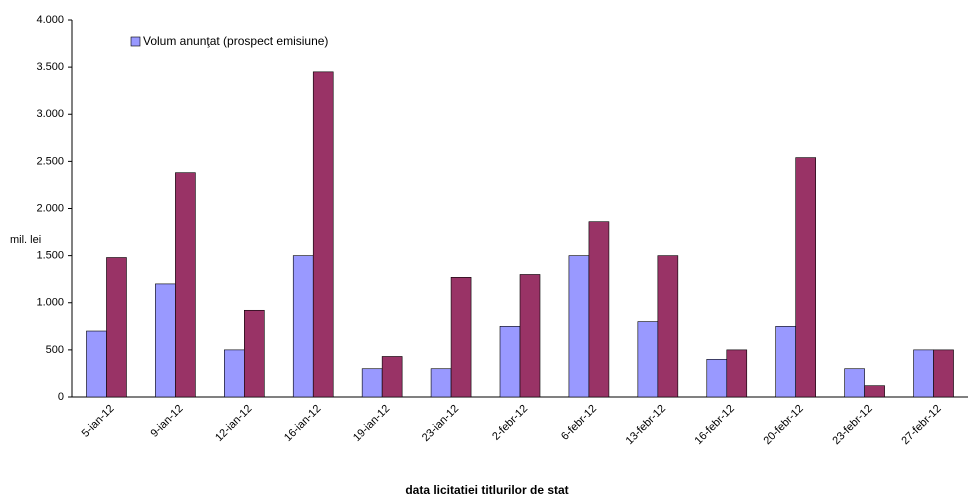  What do you see at coordinates (233, 423) in the screenshot?
I see `x-tick-label: 12-ian-12` at bounding box center [233, 423].